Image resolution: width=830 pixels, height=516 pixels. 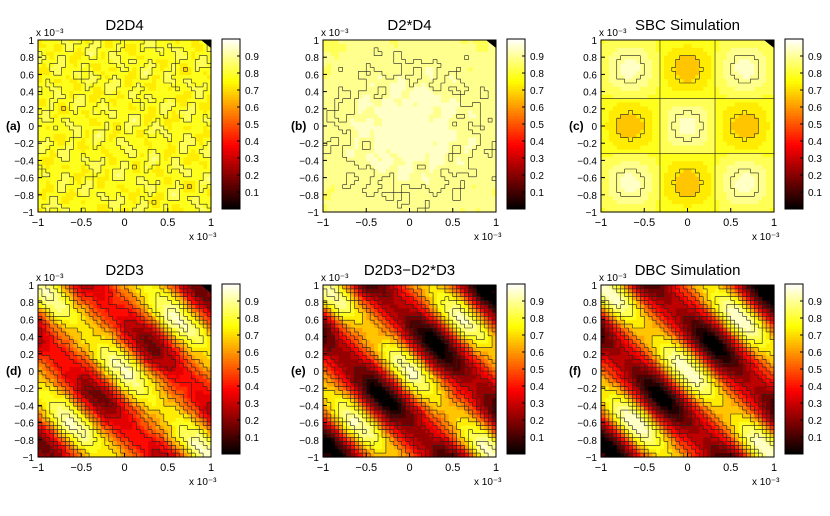 What do you see at coordinates (231, 88) in the screenshot?
I see `colorbar-segment` at bounding box center [231, 88].